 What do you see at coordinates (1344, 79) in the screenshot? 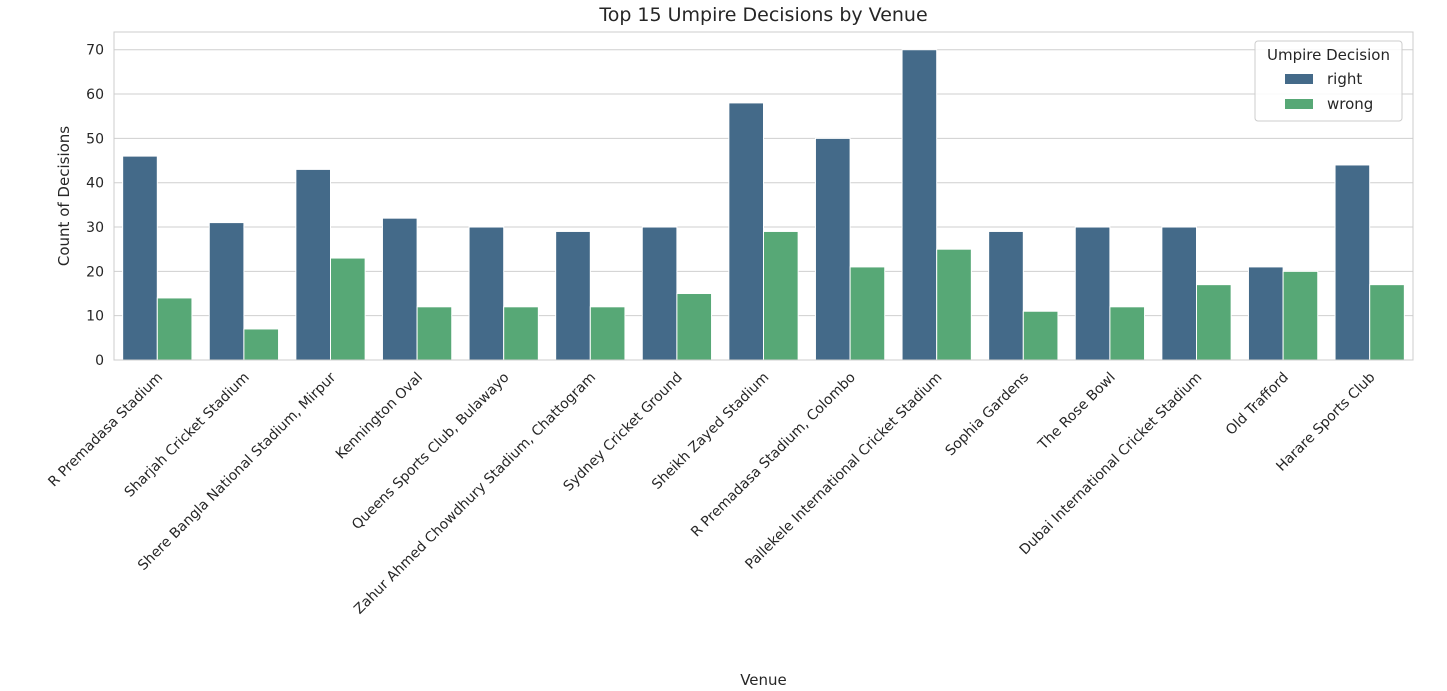
I see `legend-label-right: right` at bounding box center [1344, 79].